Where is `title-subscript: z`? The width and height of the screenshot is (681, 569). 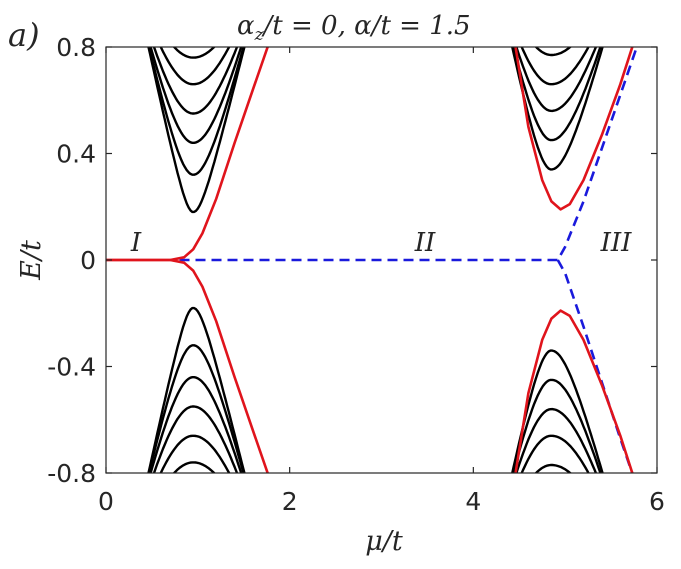 title-subscript: z is located at coordinates (259, 35).